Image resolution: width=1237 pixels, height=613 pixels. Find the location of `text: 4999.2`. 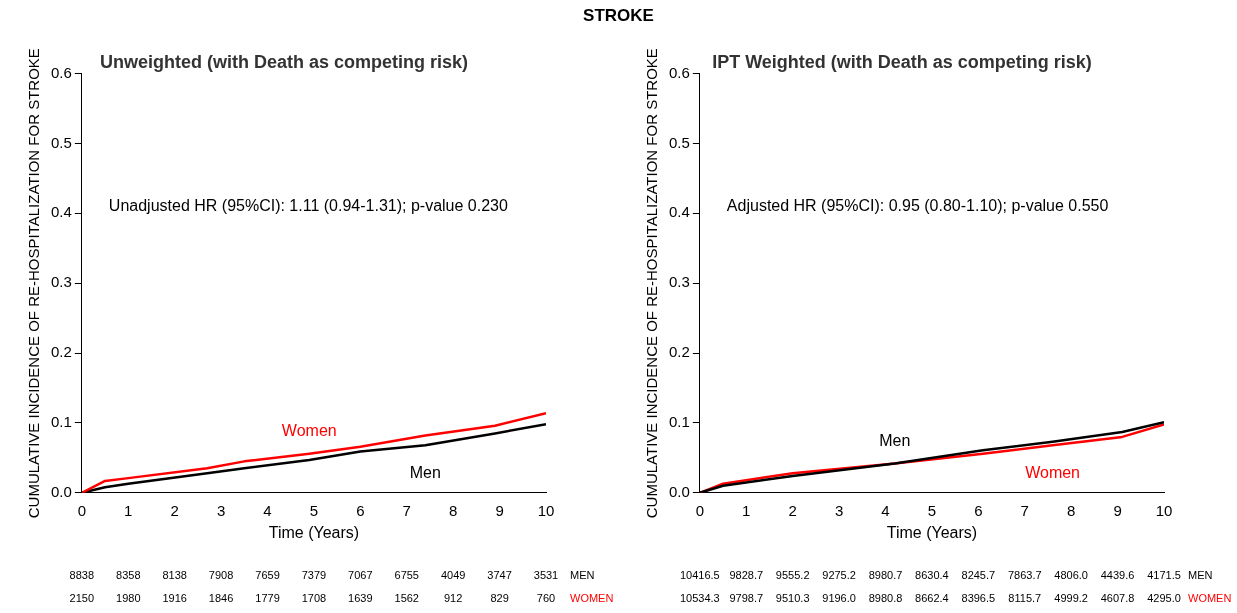

text: 4999.2 is located at coordinates (1071, 597).